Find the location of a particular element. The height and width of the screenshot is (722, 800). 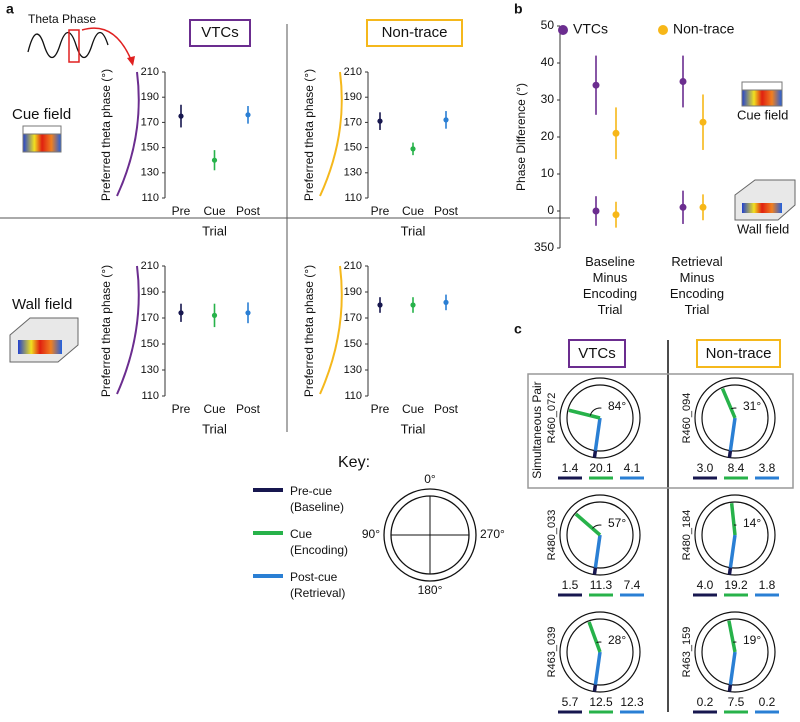

y-tick-label: 0 is located at coordinates (550, 210).